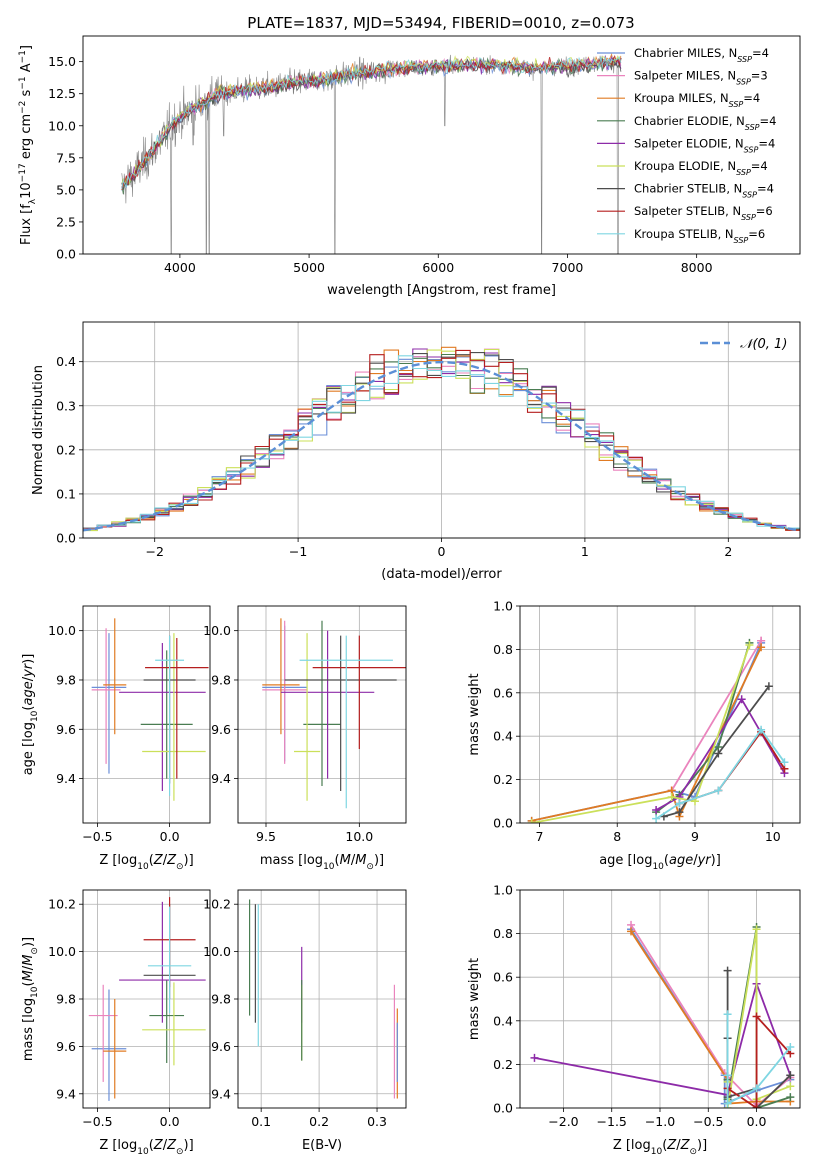 The width and height of the screenshot is (819, 1170). What do you see at coordinates (689, 121) in the screenshot?
I see `legend-label-main: Chabrier ELODIE, N` at bounding box center [689, 121].